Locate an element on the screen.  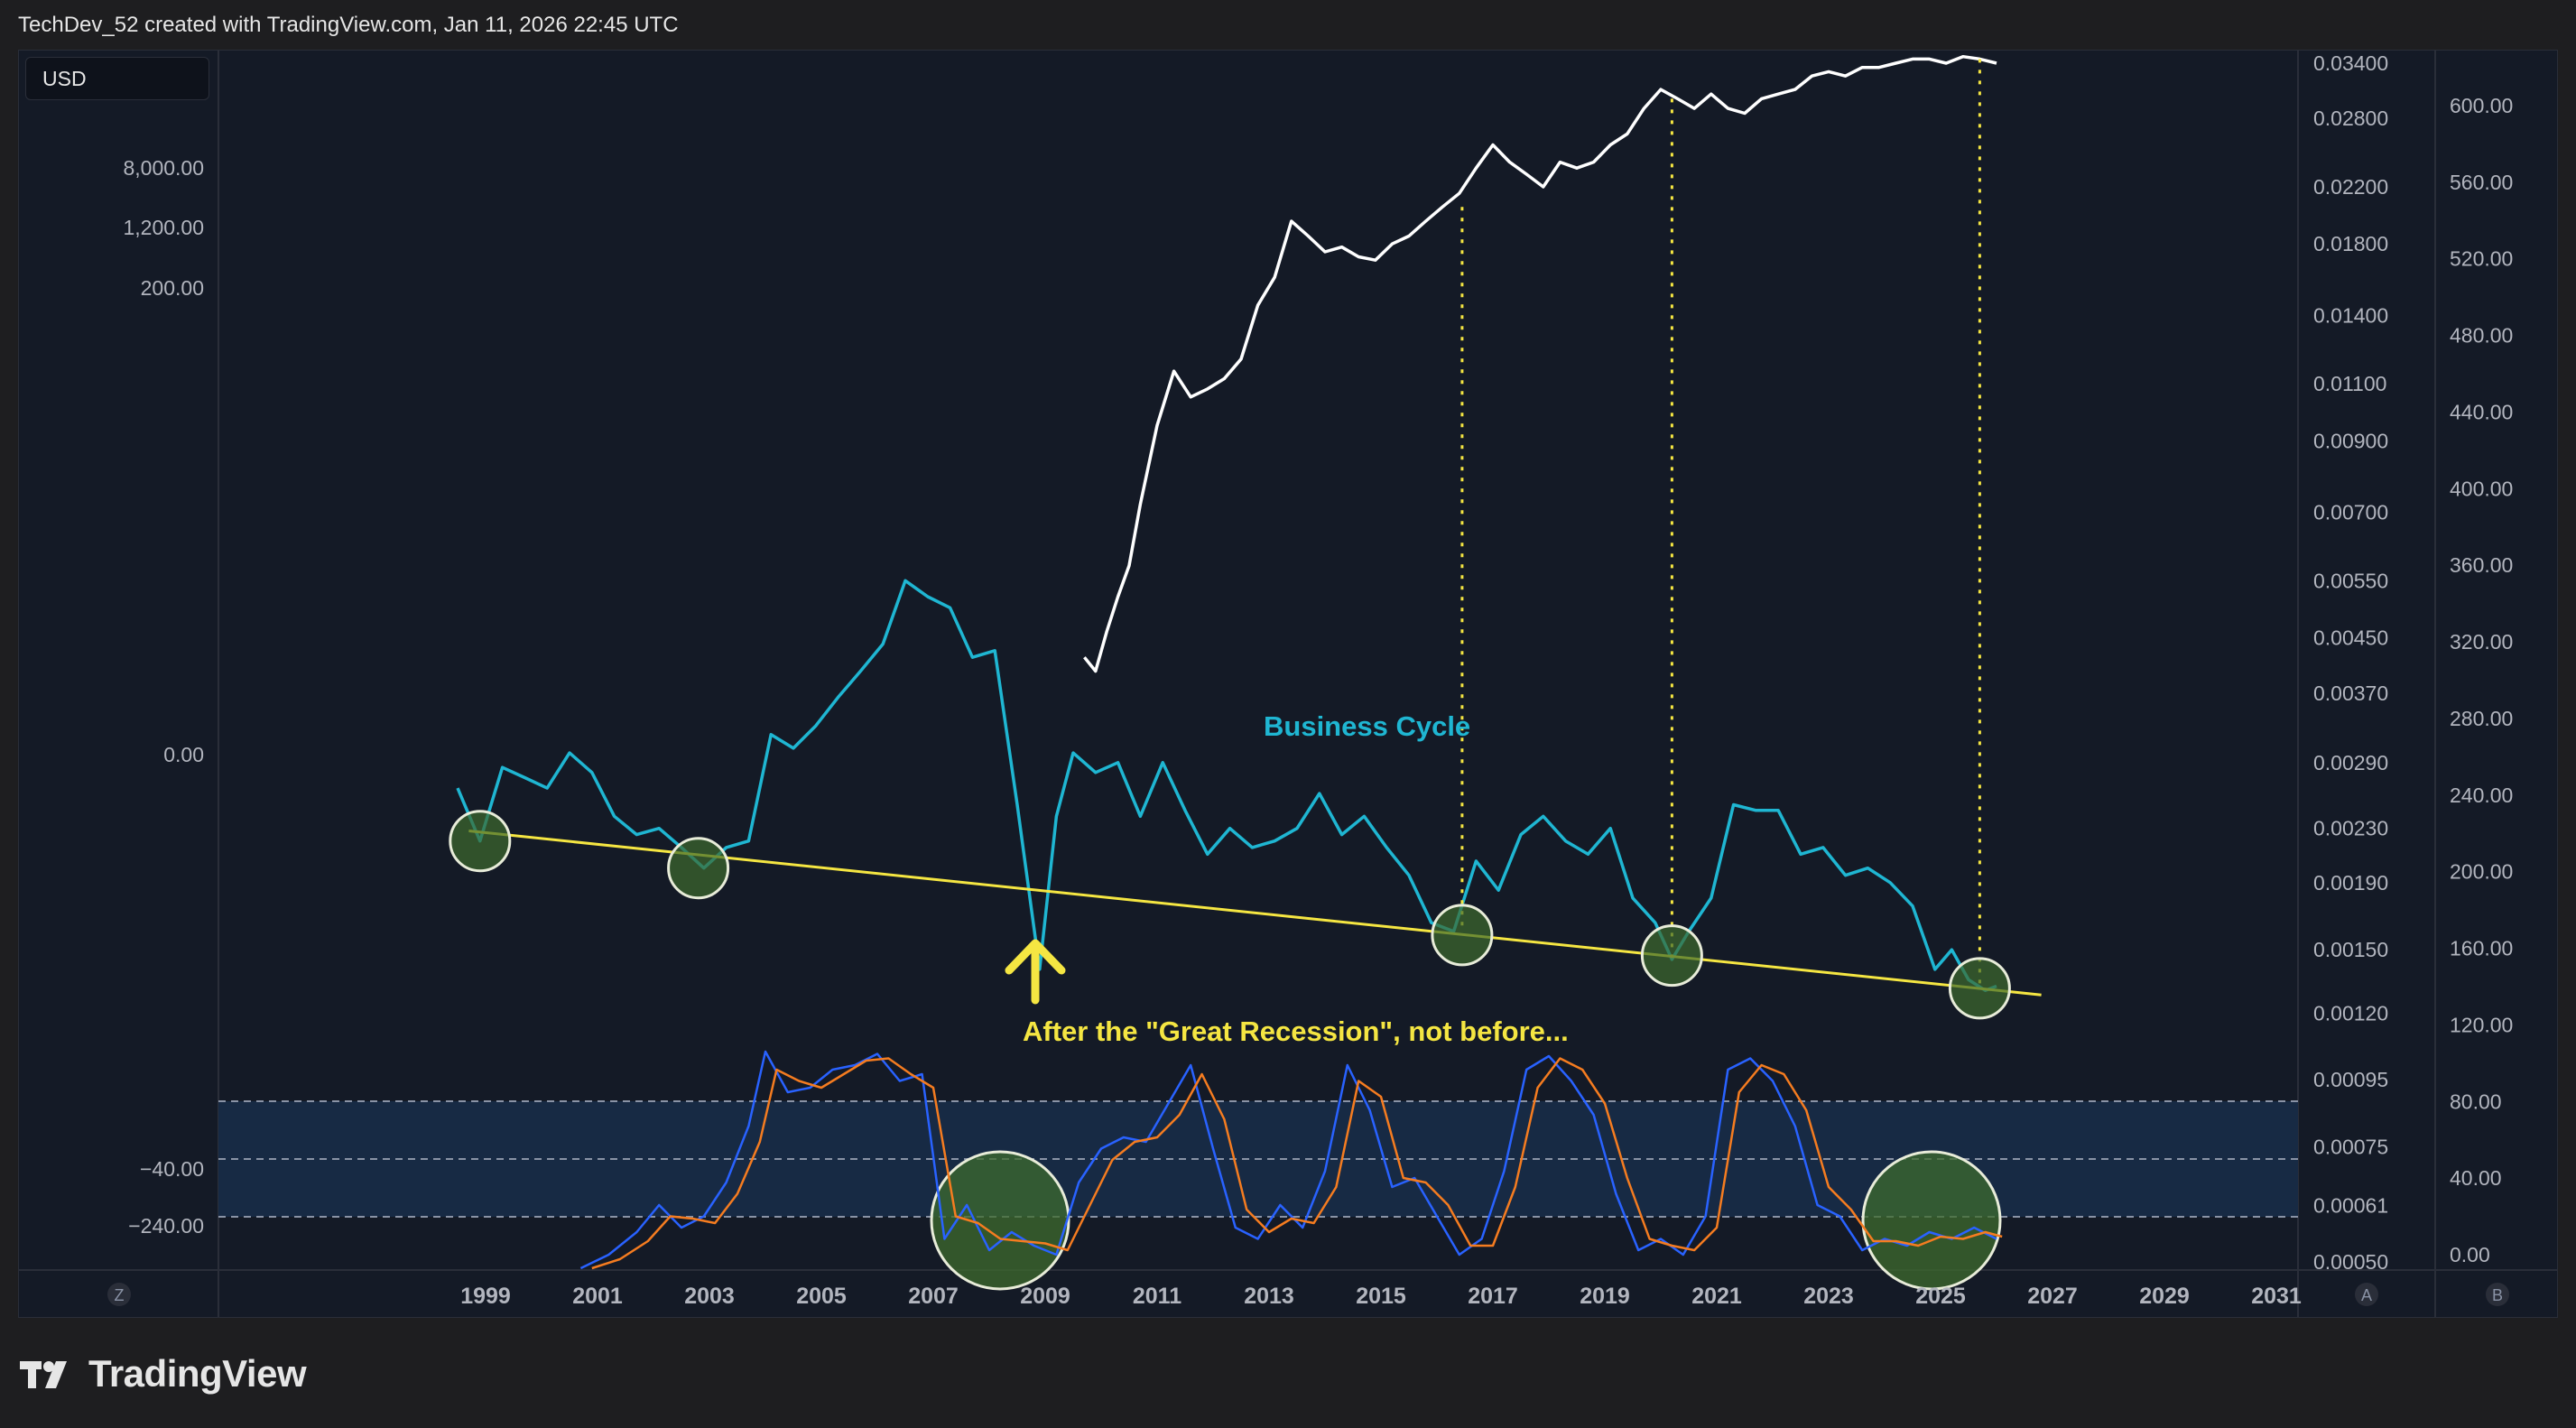
trough-marker-2025 is located at coordinates (1980, 989).